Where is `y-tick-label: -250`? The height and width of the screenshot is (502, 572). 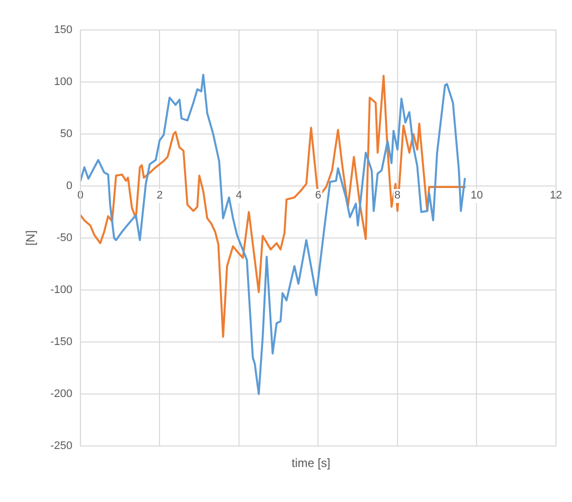
y-tick-label: -250 is located at coordinates (61, 446).